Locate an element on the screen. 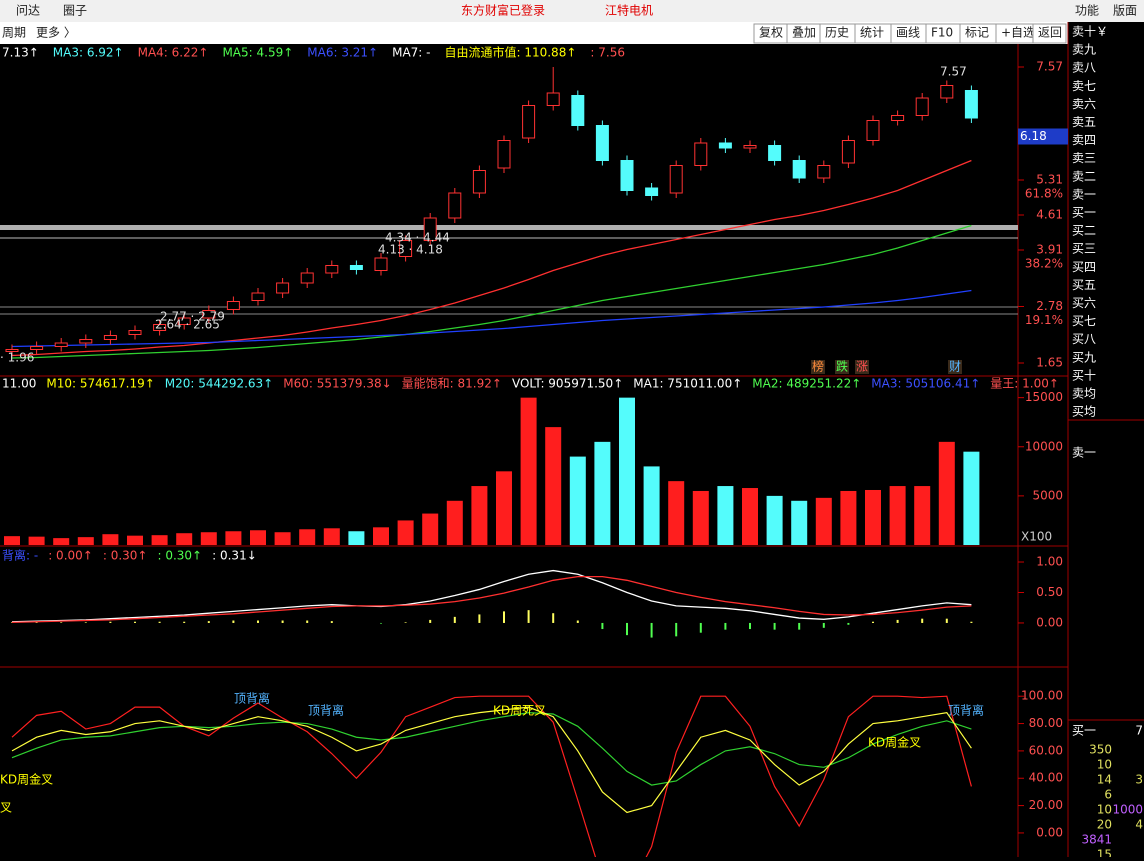  price-note: 2.77 · 2.79 is located at coordinates (192, 317).